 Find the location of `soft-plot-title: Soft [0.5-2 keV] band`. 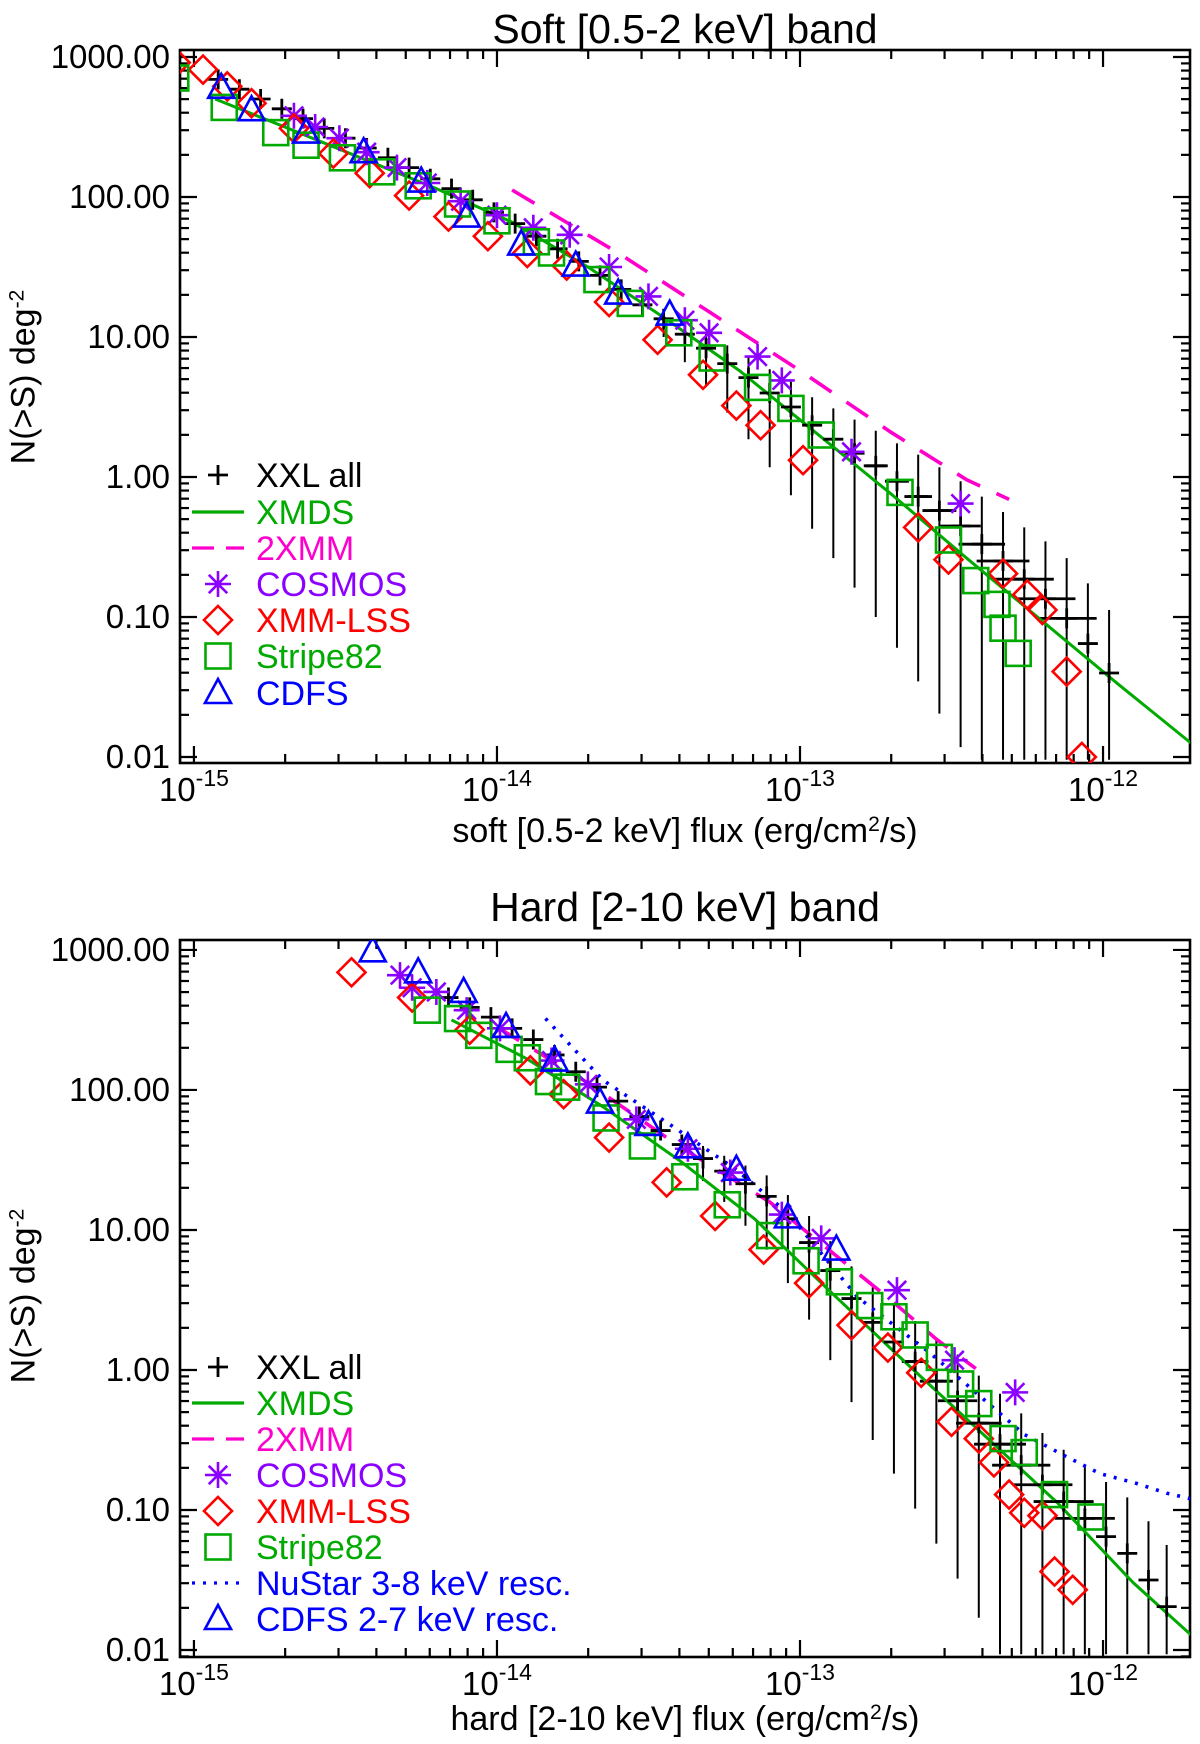

soft-plot-title: Soft [0.5-2 keV] band is located at coordinates (685, 29).